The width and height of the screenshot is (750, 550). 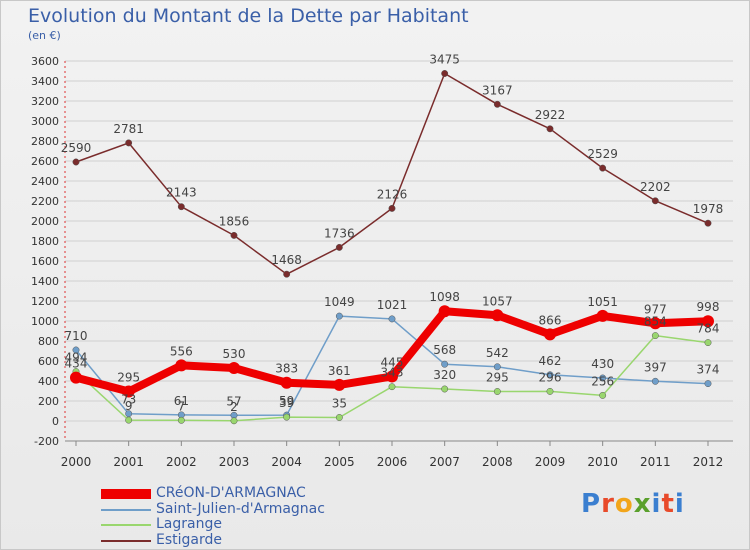 What do you see at coordinates (708, 307) in the screenshot?
I see `data-label: 998` at bounding box center [708, 307].